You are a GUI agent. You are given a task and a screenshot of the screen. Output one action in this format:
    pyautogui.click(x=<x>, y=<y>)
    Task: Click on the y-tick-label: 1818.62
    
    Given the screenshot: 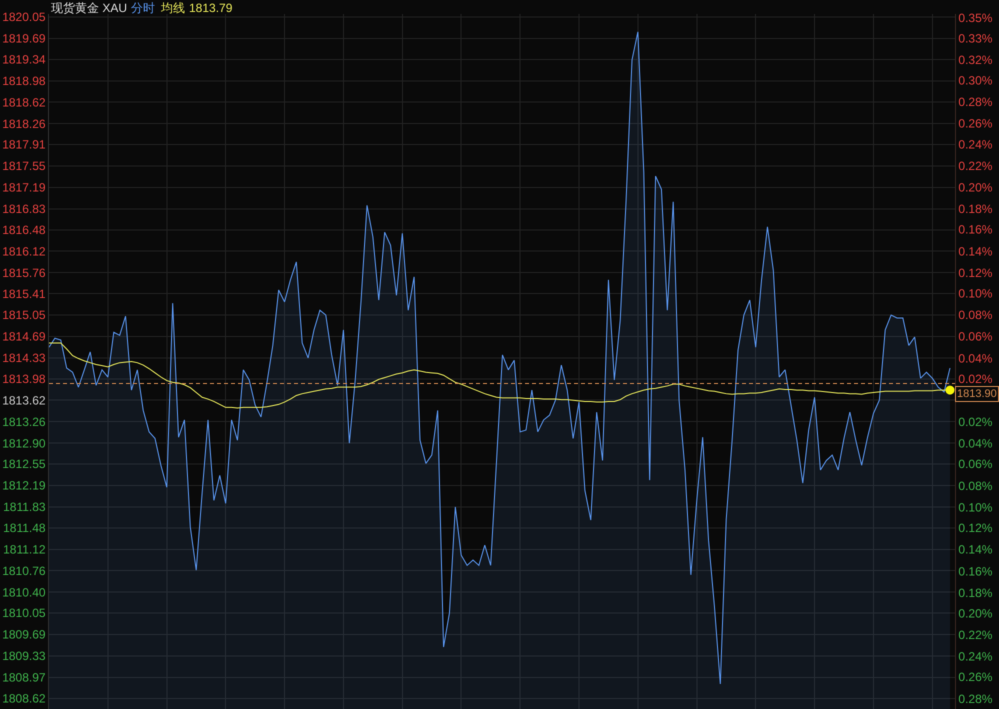 What is the action you would take?
    pyautogui.click(x=24, y=102)
    